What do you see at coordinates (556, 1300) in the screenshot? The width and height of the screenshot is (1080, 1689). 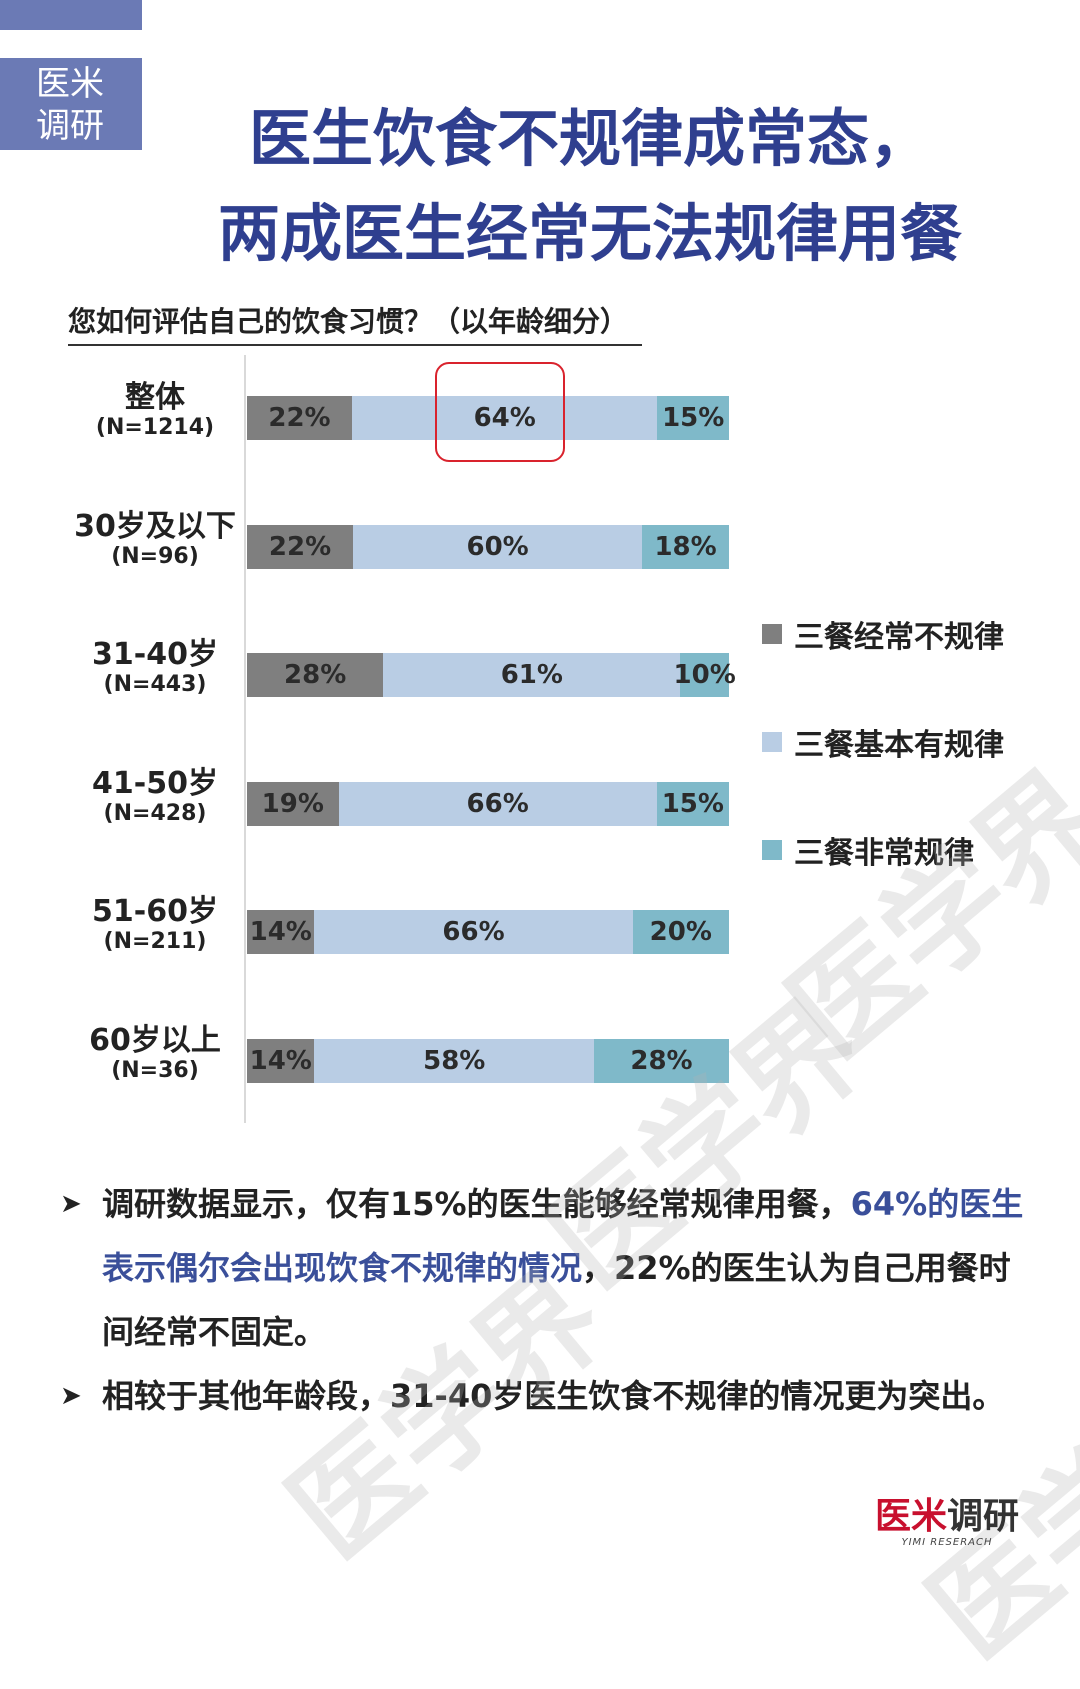 I see `bullet-text-part: ，22%的医生认为自己用餐时间经常不固定。` at bounding box center [556, 1300].